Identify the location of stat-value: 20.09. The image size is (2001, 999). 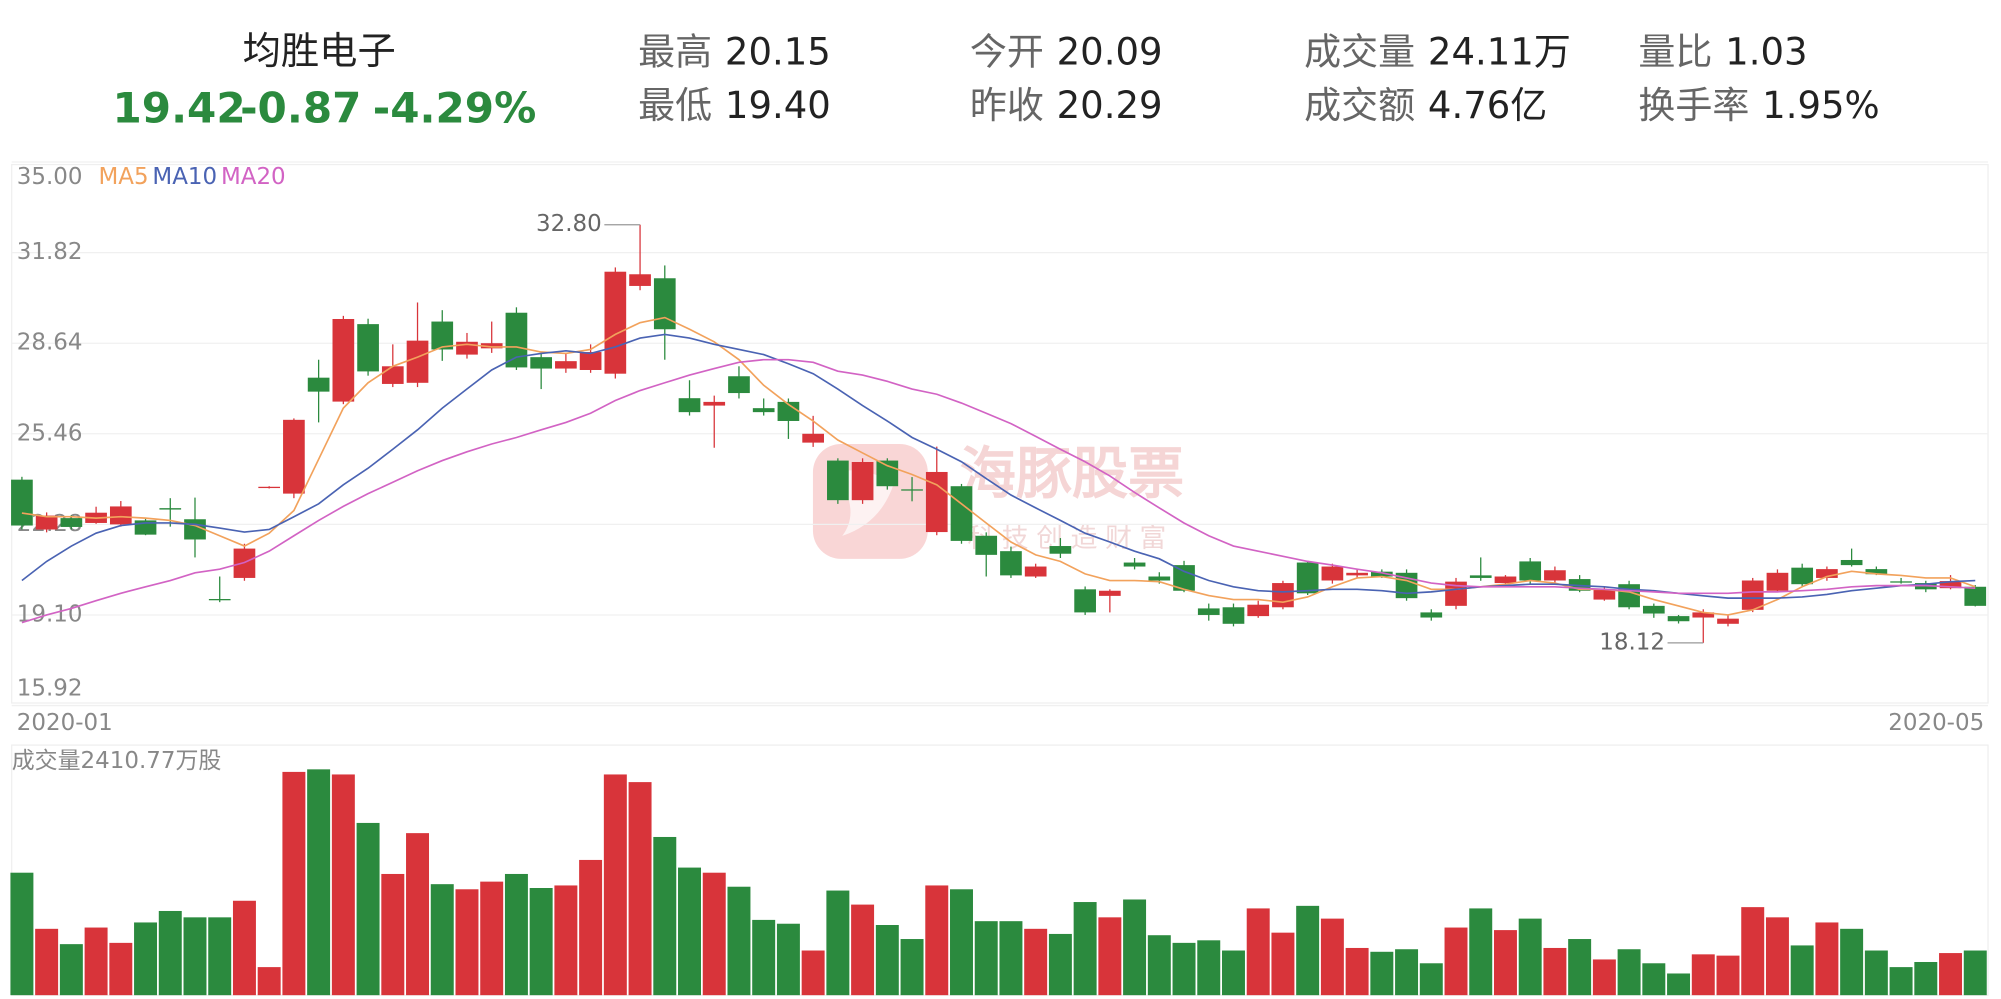
(1110, 51).